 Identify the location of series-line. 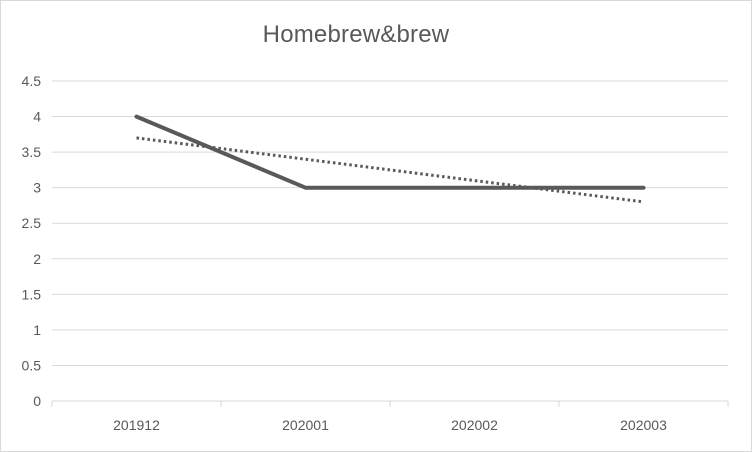
(390, 152).